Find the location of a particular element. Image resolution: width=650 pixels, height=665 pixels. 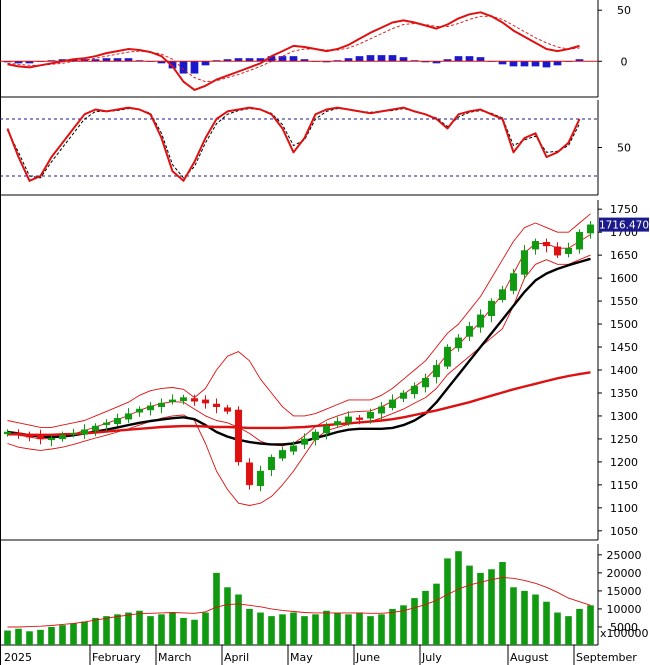

price-tick-label: 1450 is located at coordinates (624, 347).